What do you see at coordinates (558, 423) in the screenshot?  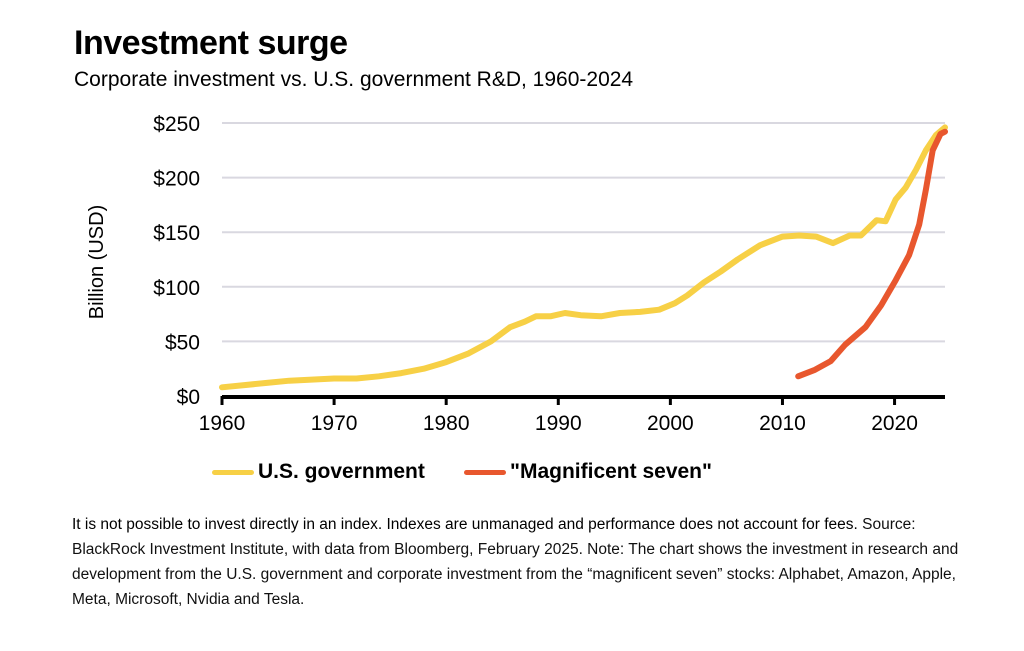 I see `x-tick-label: 1990` at bounding box center [558, 423].